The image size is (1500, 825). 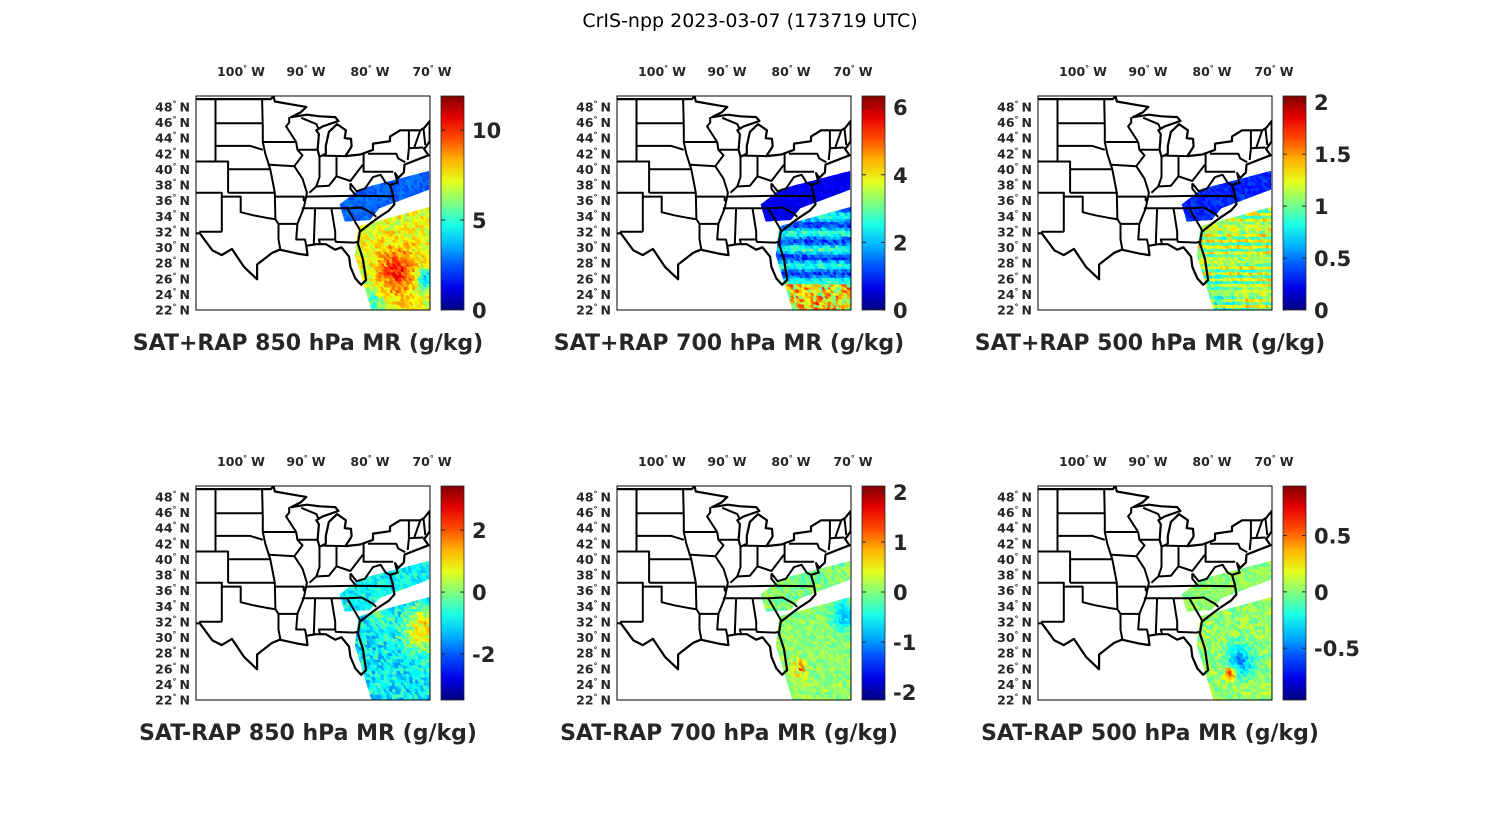 I want to click on panel-title: SAT+RAP 850 hPa MR (g/kg), so click(x=308, y=343).